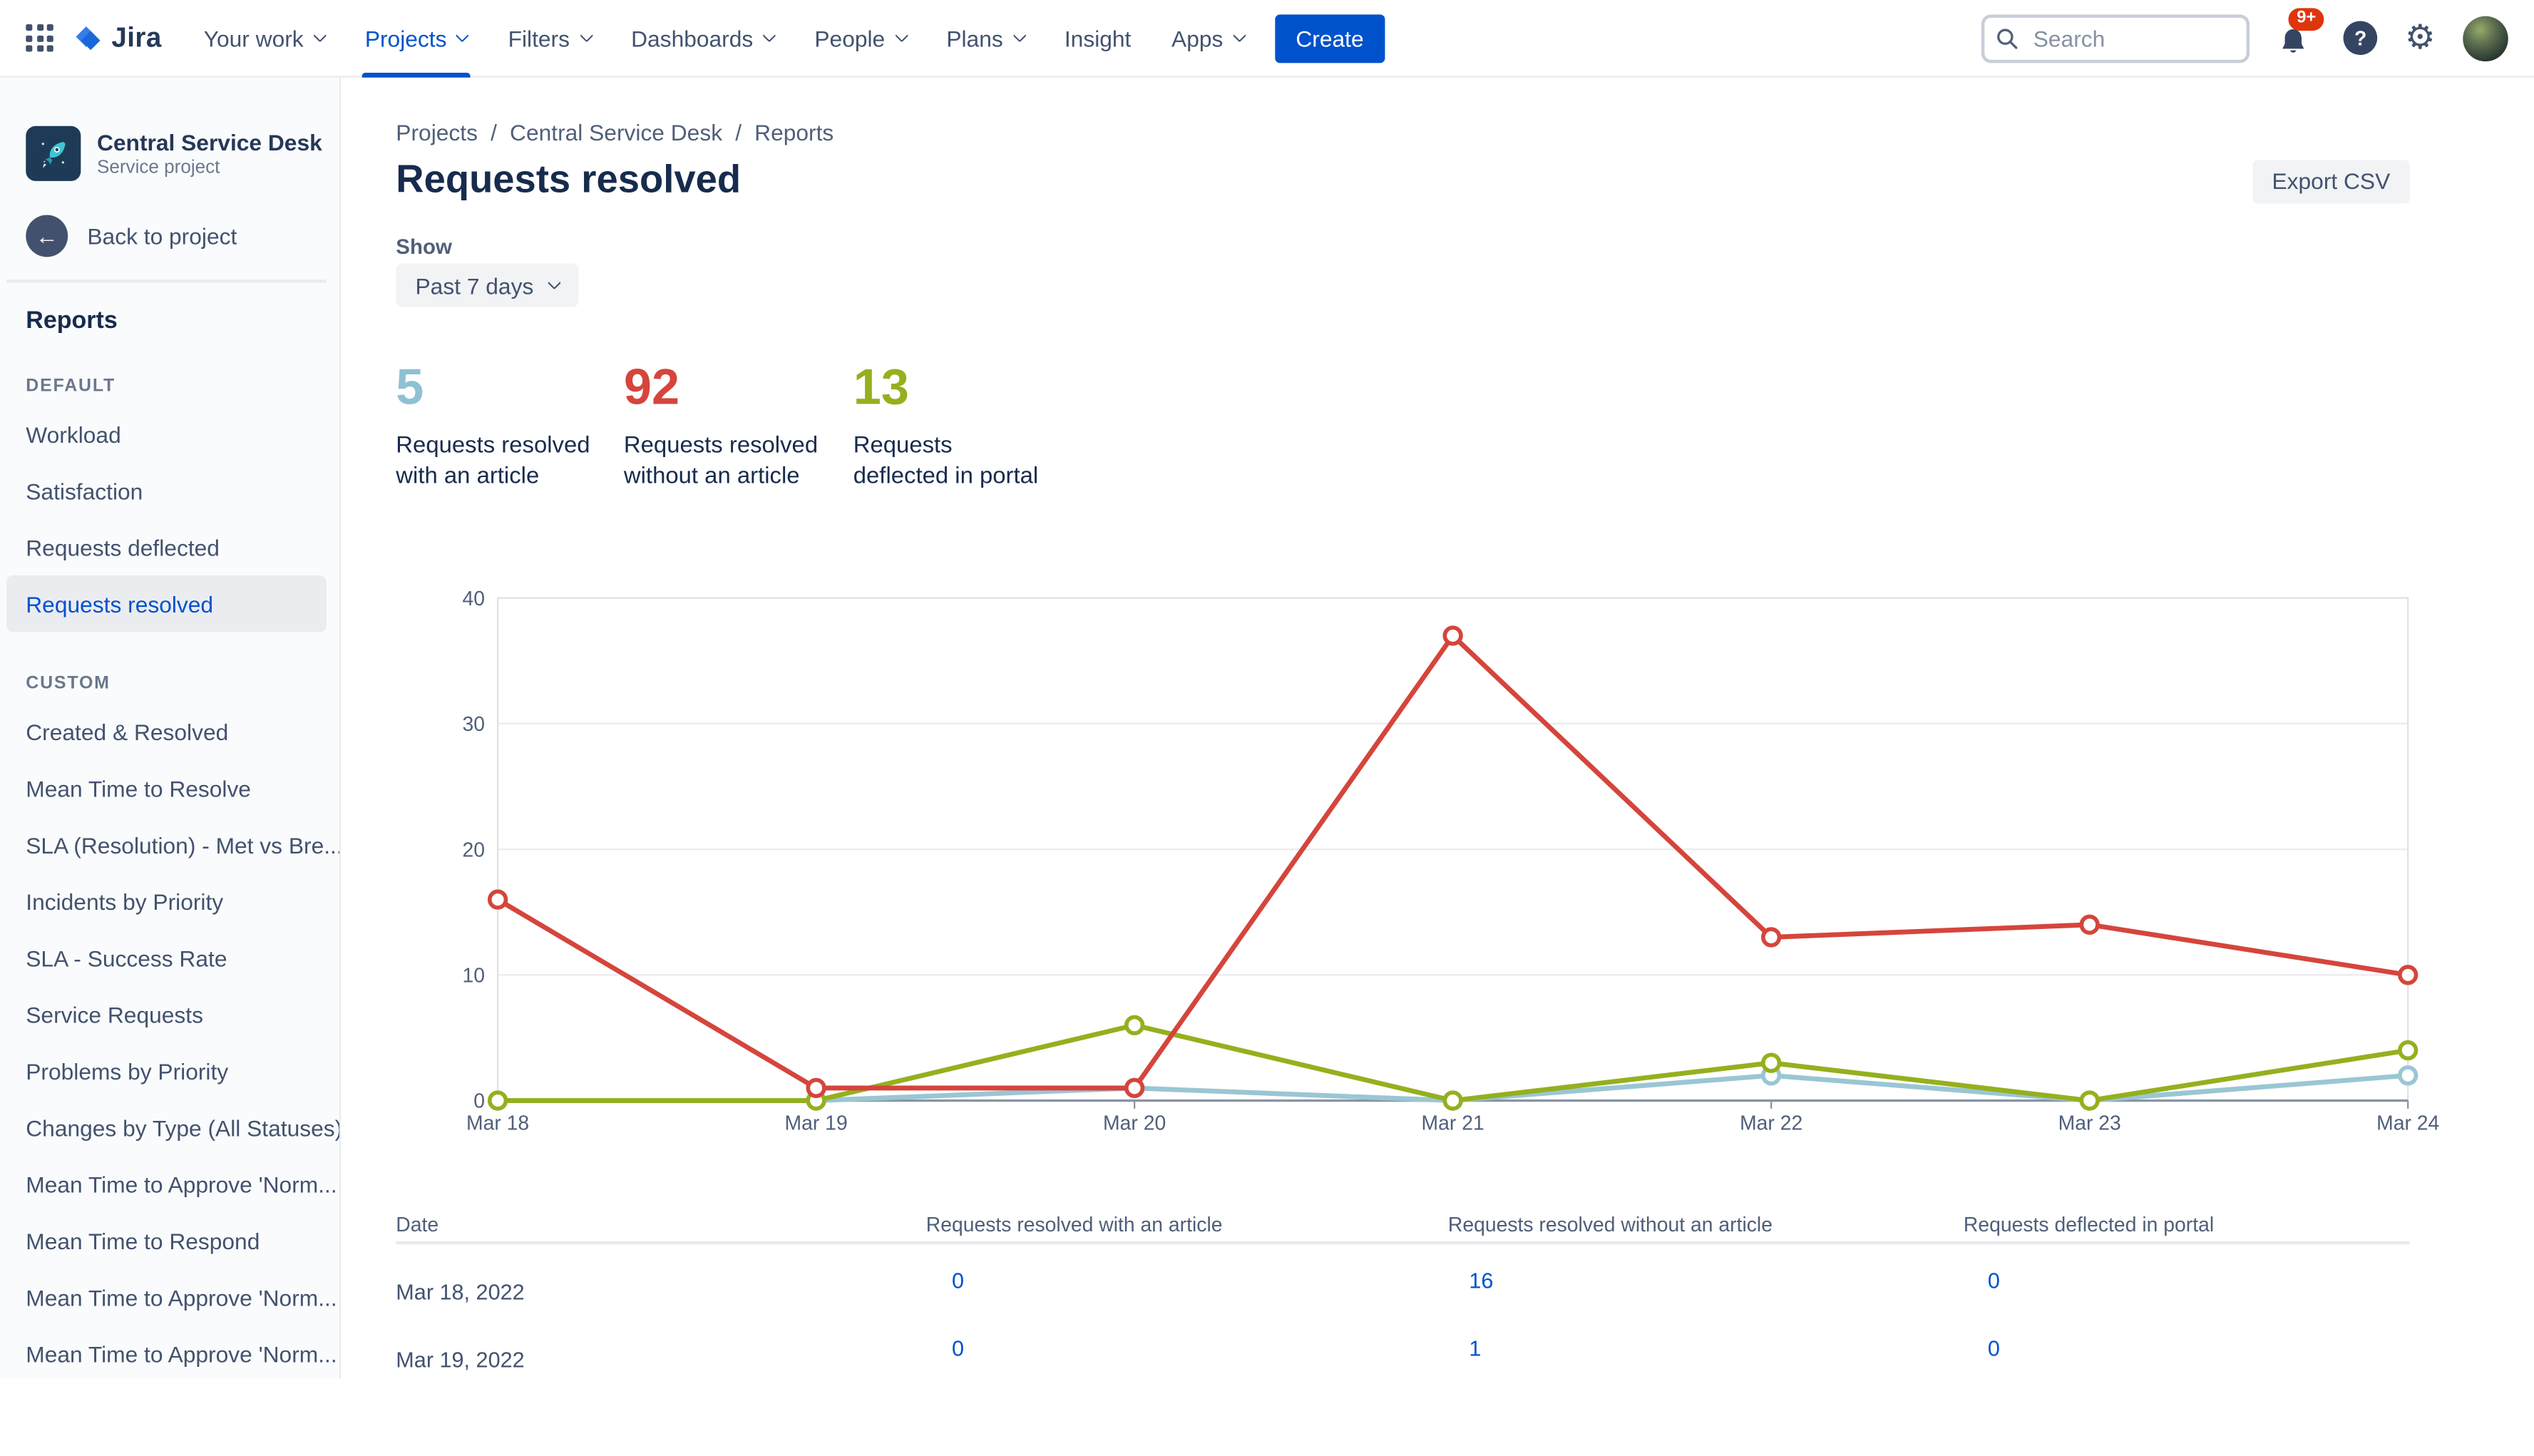 This screenshot has height=1456, width=2534. I want to click on sidebar-item-label: Workload, so click(73, 434).